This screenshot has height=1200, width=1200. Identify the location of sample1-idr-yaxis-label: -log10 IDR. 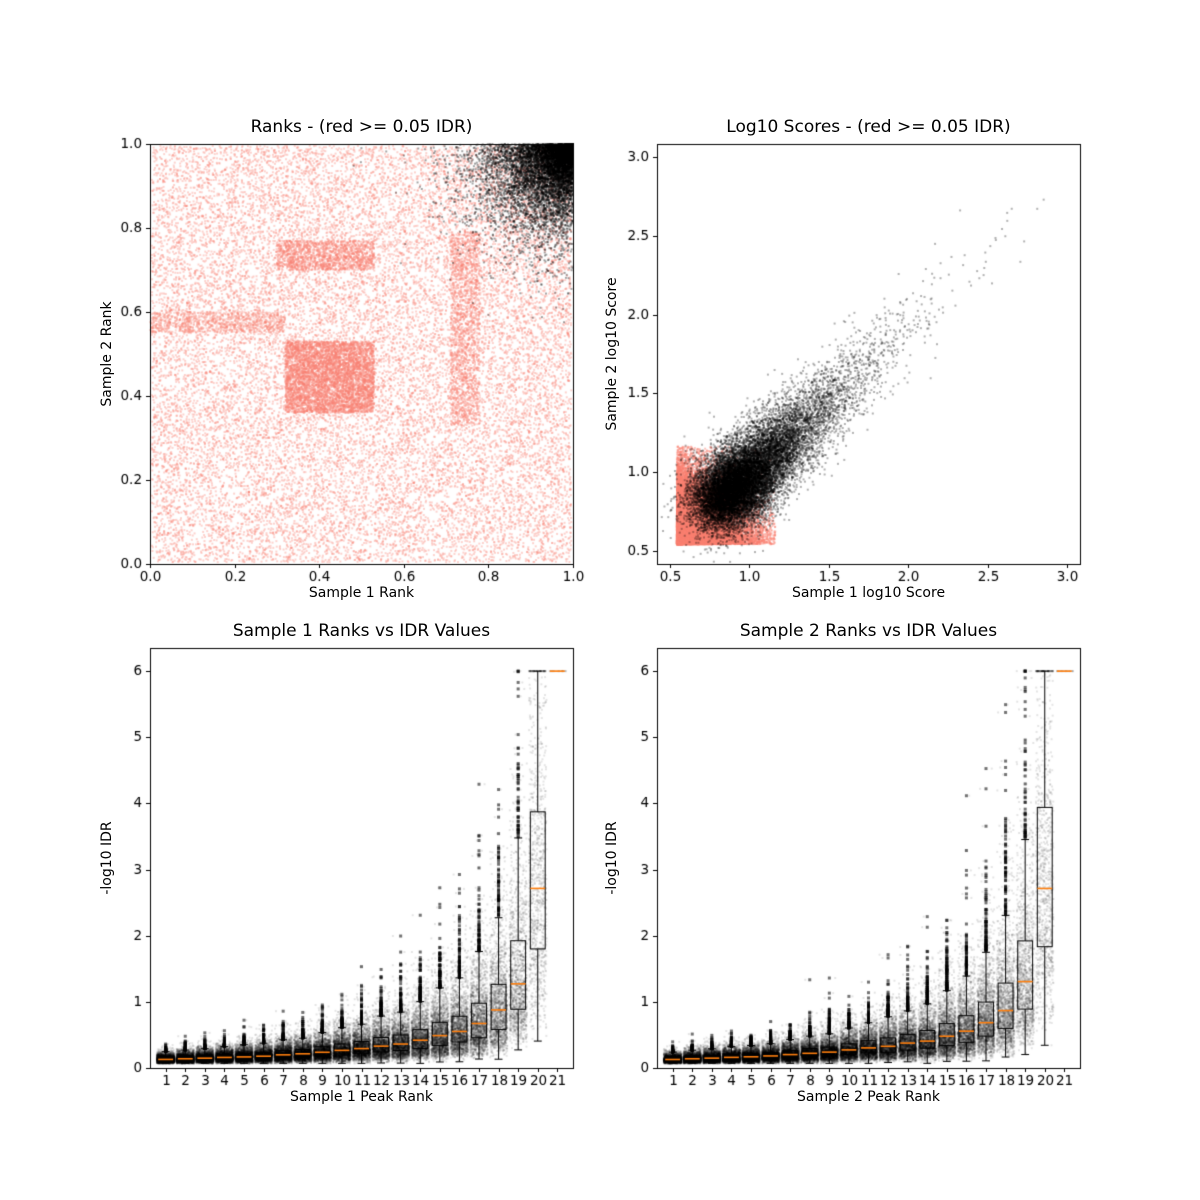
(107, 858).